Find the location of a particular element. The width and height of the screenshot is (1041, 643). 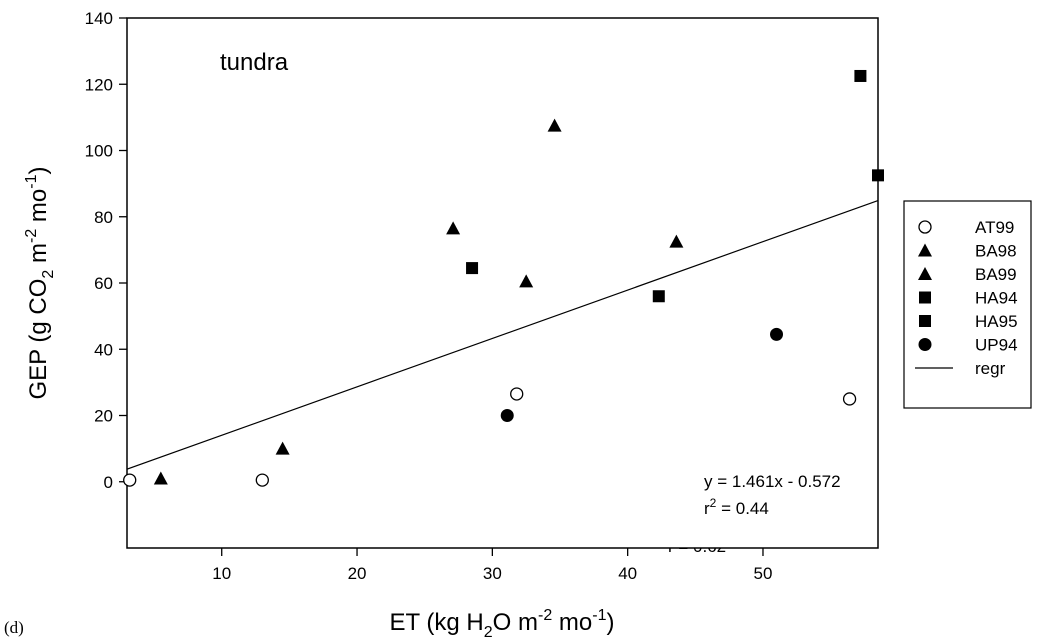

y-axis-title: GEP (g CO2 m-2 mo-1) is located at coordinates (40, 283).